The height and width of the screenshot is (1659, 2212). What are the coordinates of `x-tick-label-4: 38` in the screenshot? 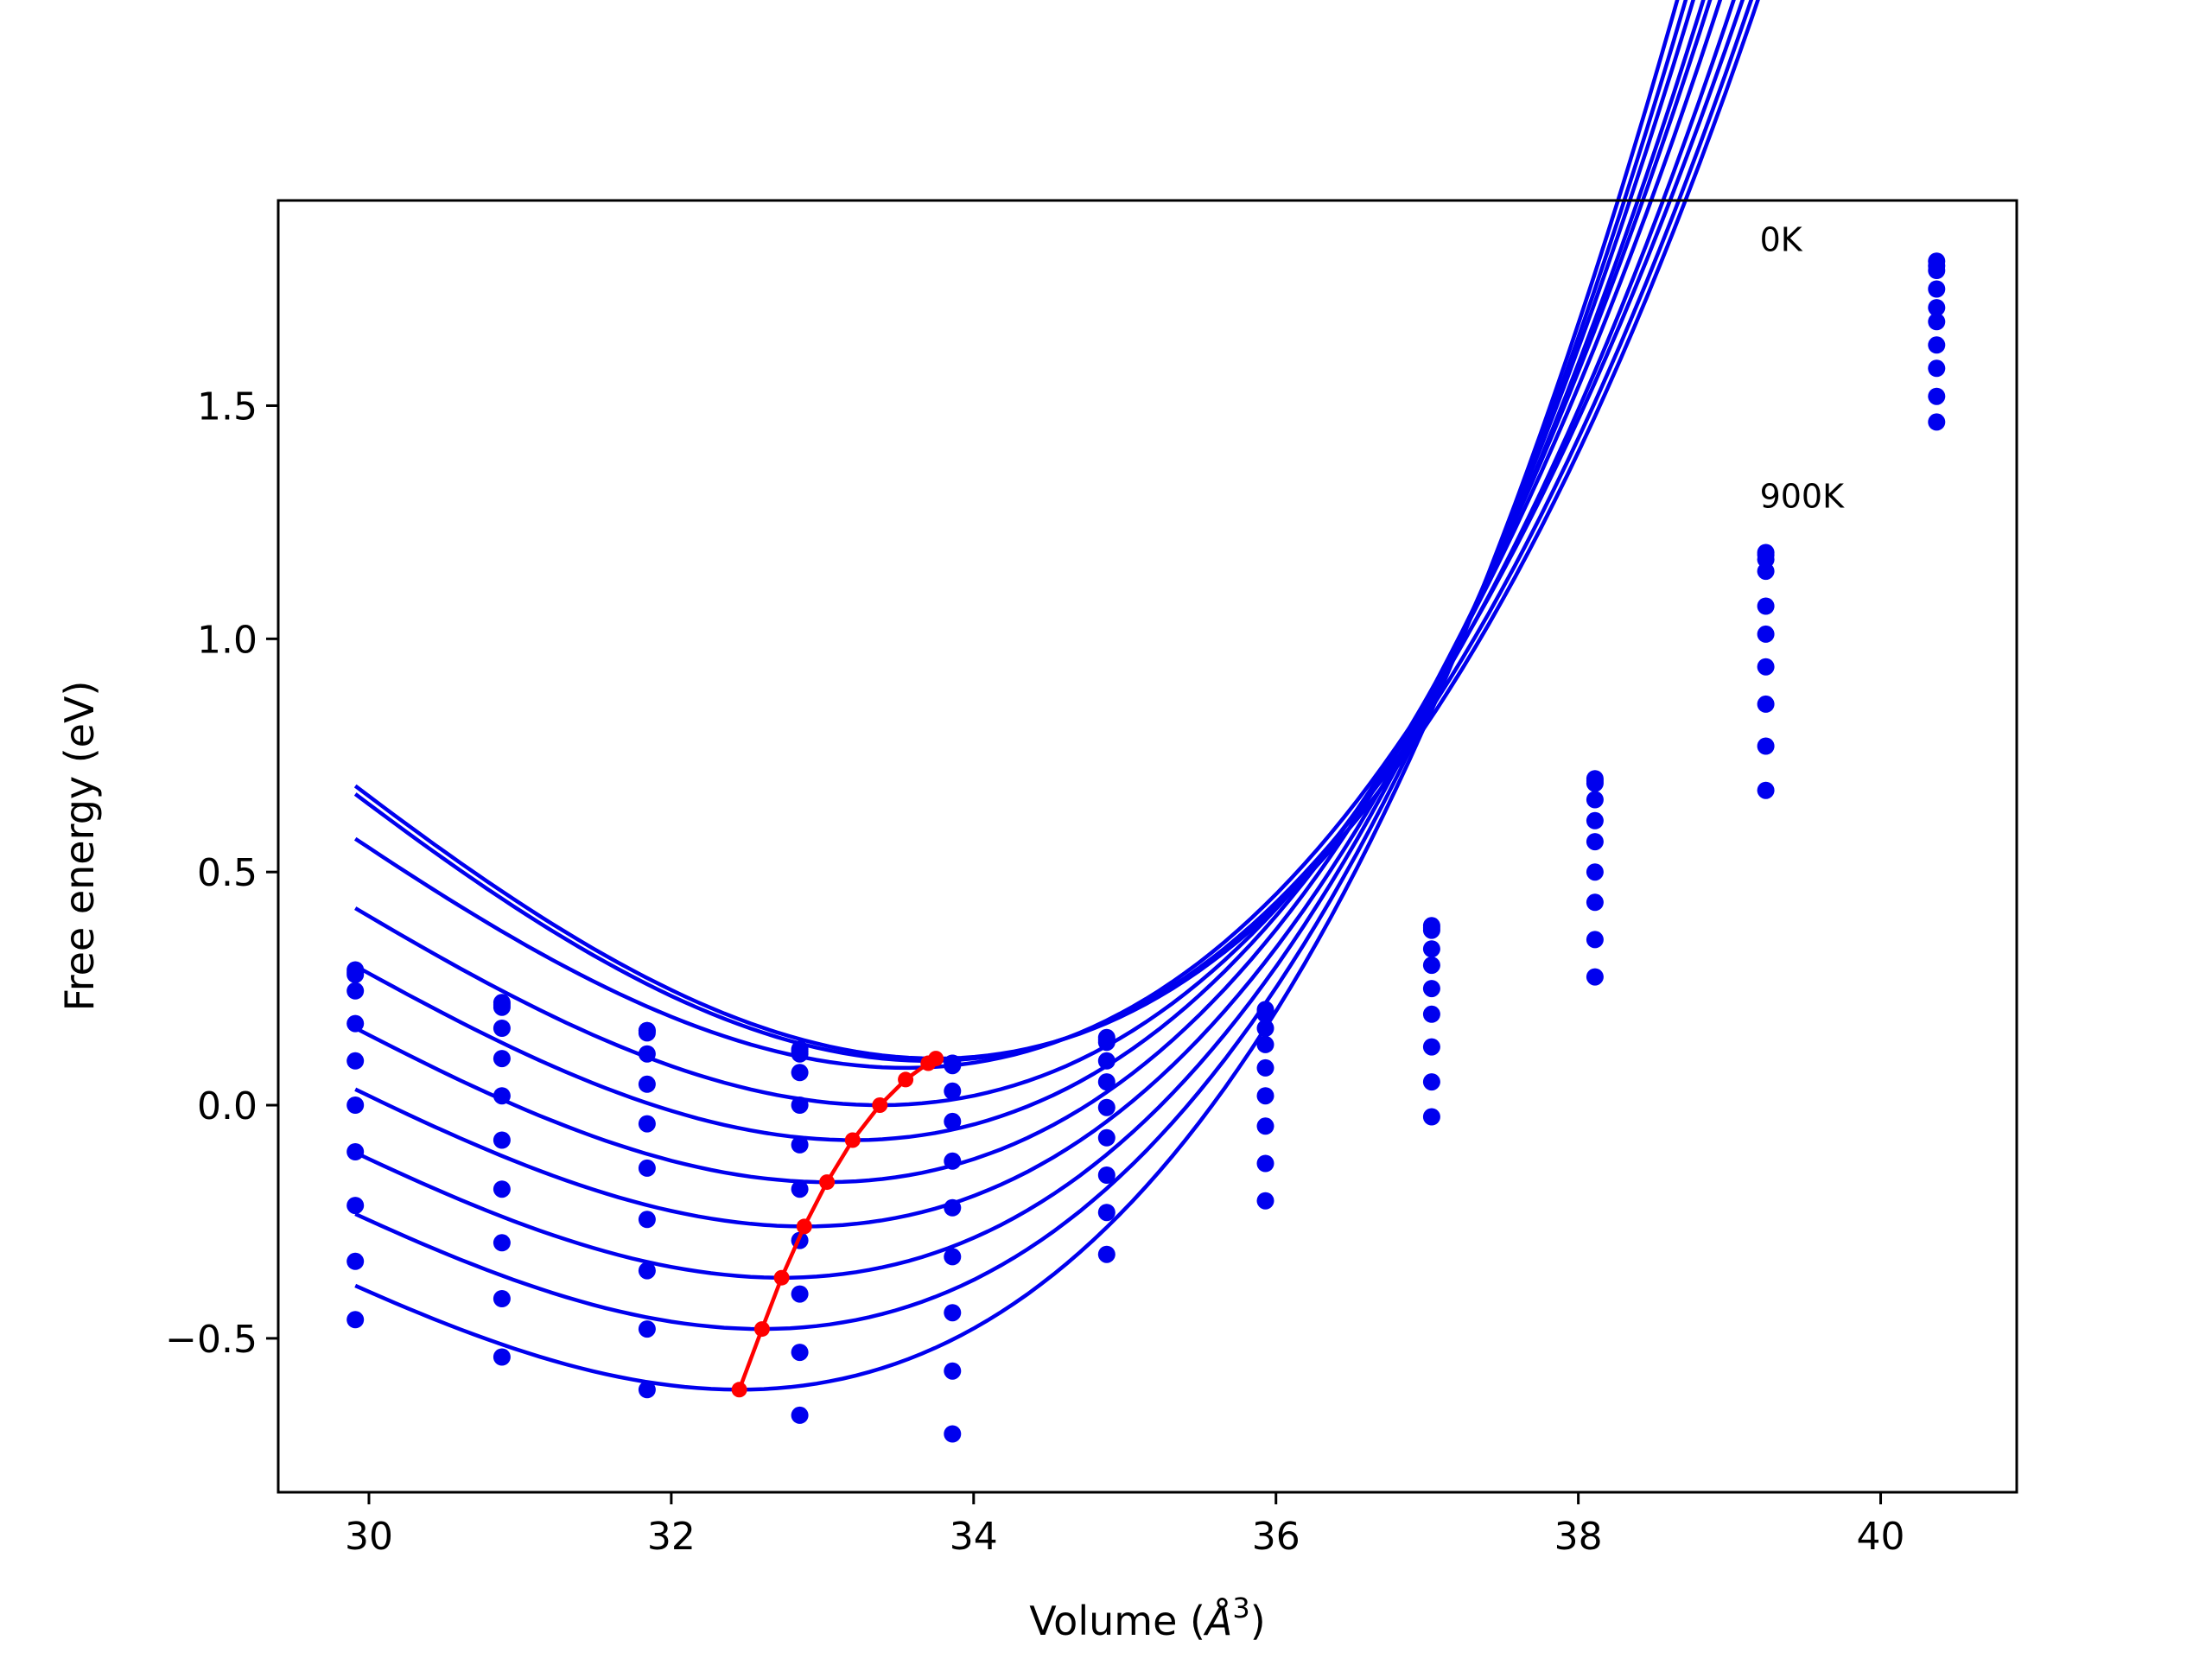 It's located at (1578, 1537).